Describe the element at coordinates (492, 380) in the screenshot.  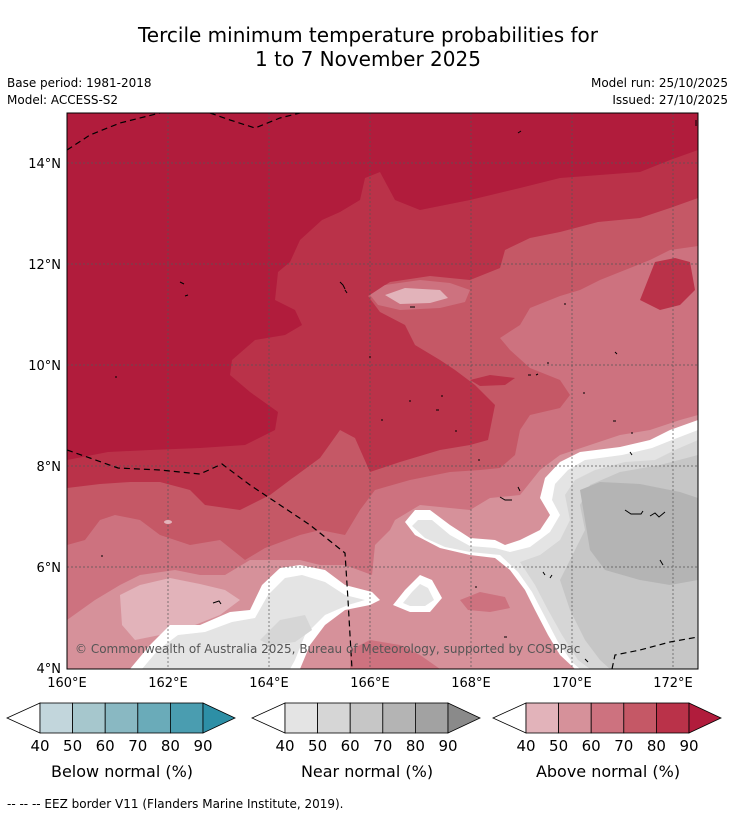
I see `field-above-70-spot` at that location.